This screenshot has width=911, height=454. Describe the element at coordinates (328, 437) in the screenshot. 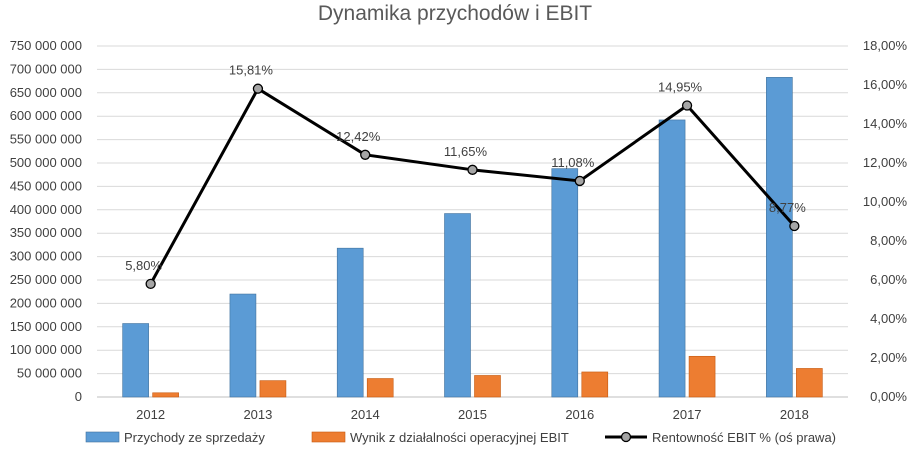

I see `legend-ebit-swatch` at that location.